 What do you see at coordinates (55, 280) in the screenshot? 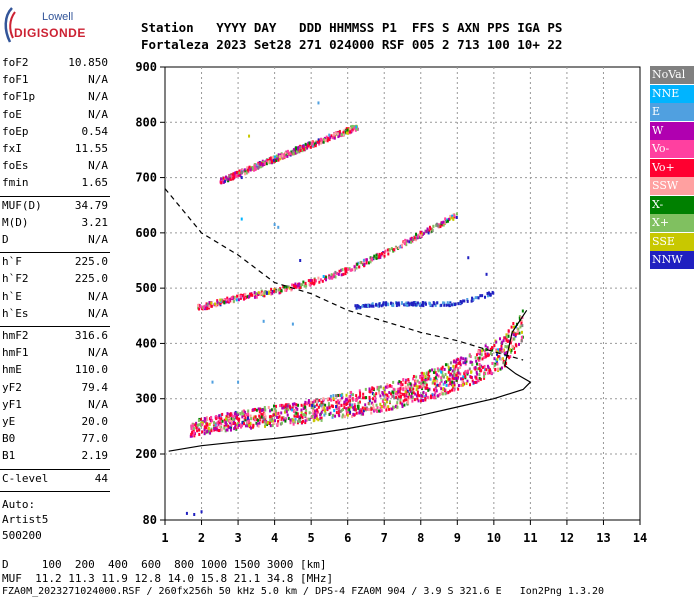
I see `param-row-hf2: h`F2 225.0` at bounding box center [55, 280].